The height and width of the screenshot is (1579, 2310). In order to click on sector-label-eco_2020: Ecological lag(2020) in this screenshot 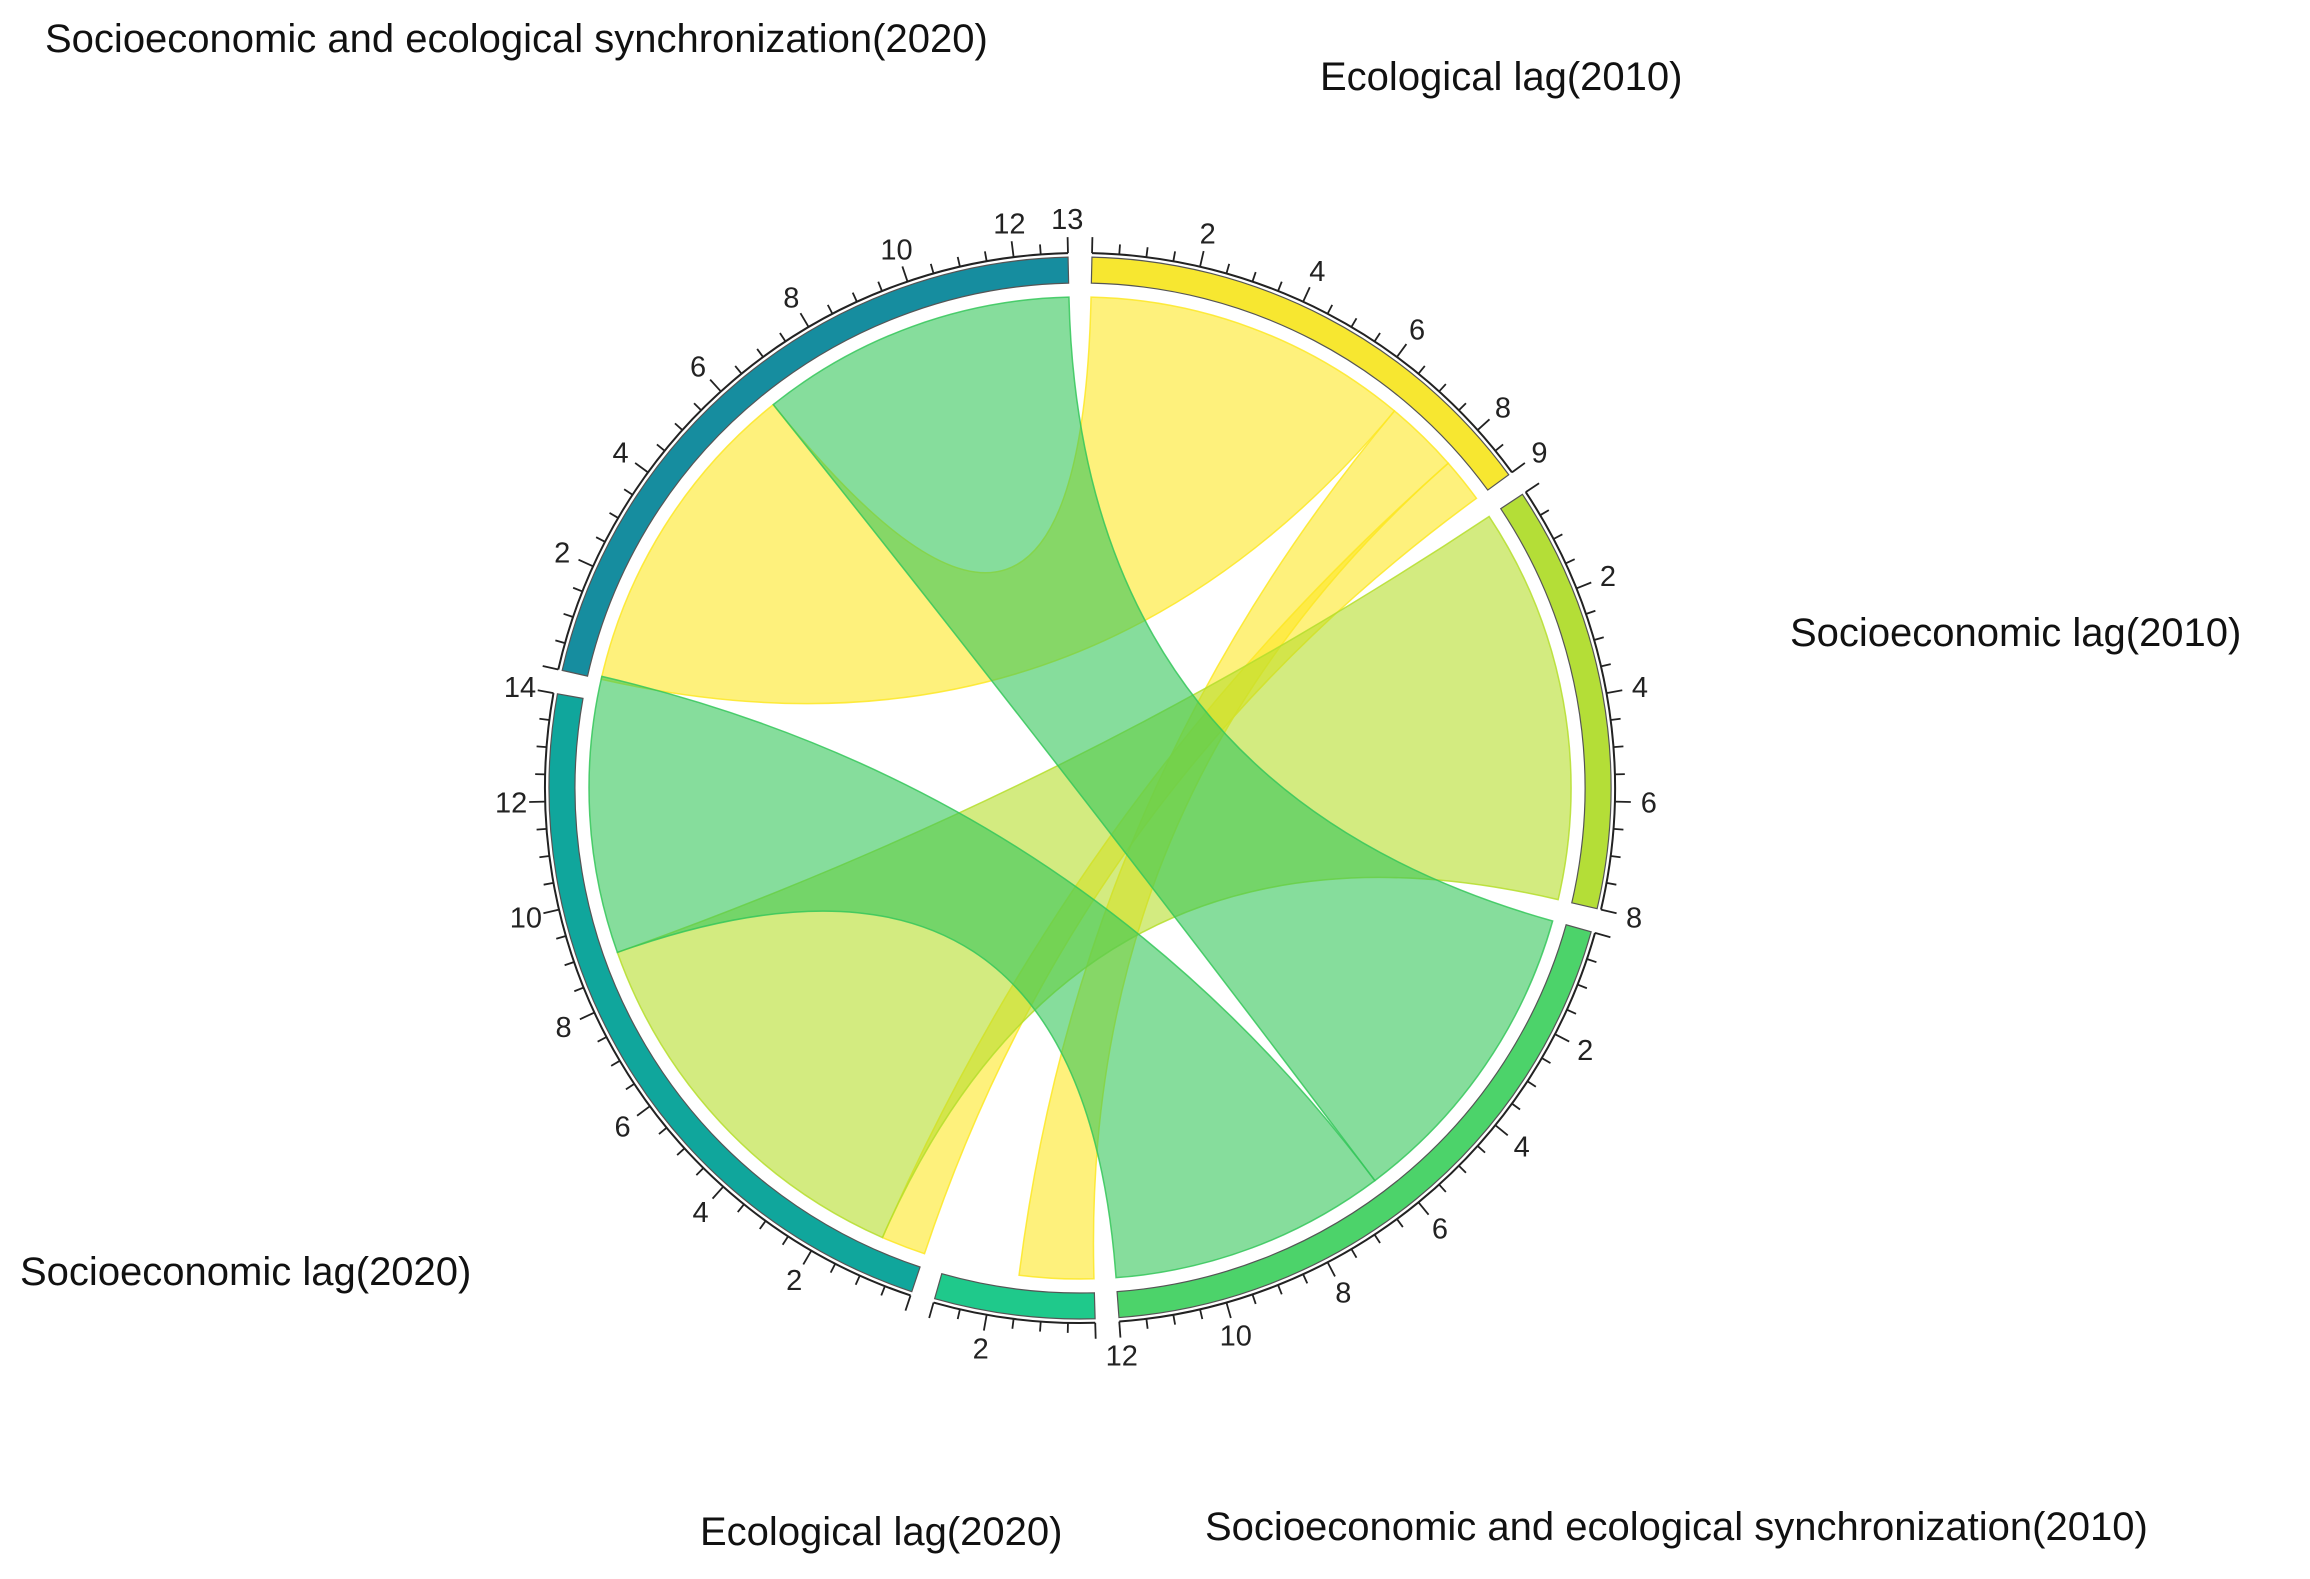, I will do `click(881, 1532)`.